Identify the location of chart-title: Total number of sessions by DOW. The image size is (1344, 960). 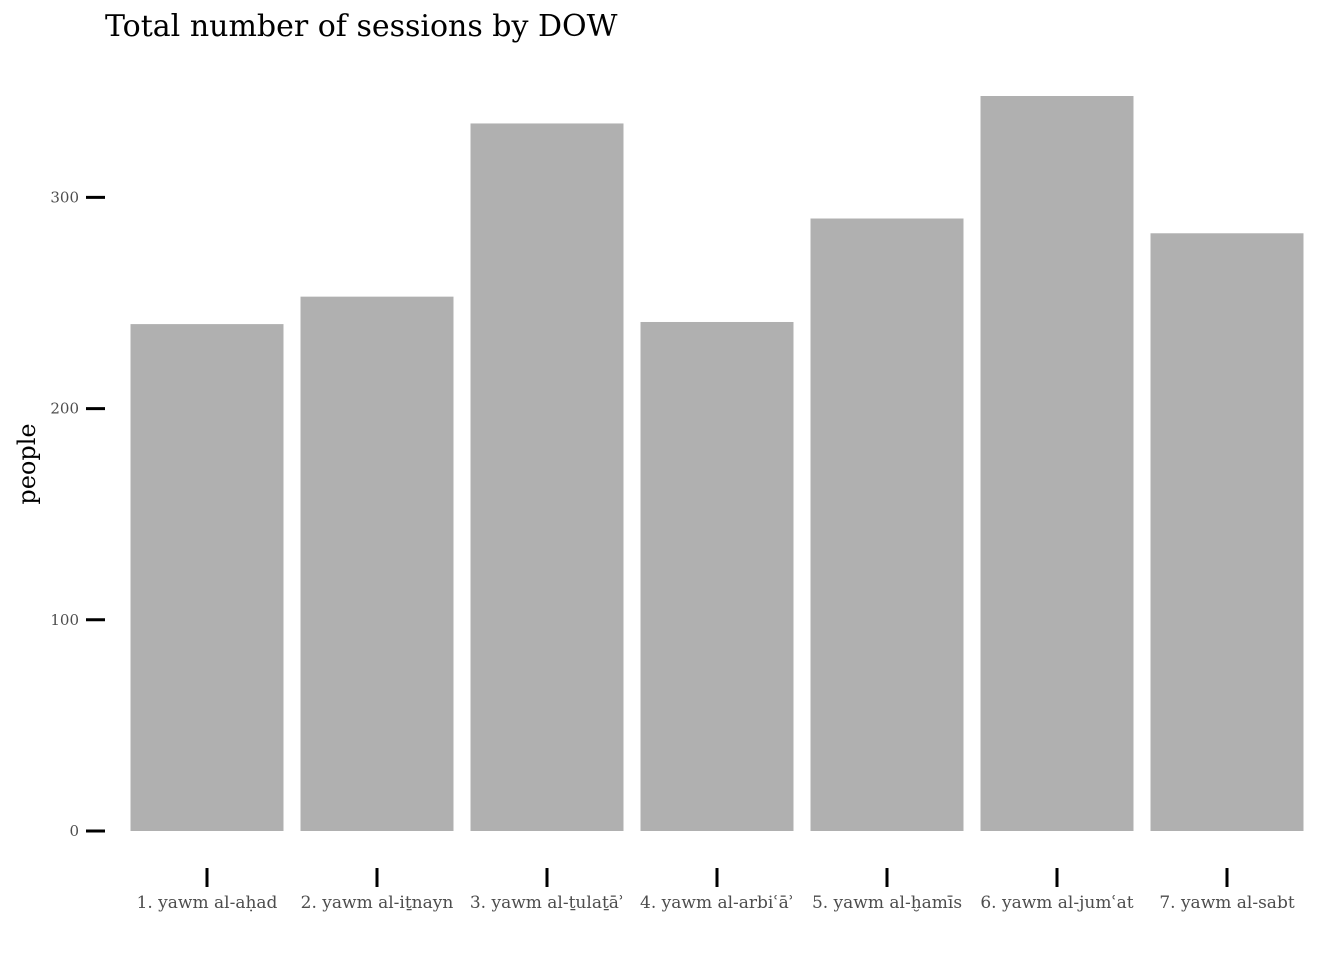
(361, 26).